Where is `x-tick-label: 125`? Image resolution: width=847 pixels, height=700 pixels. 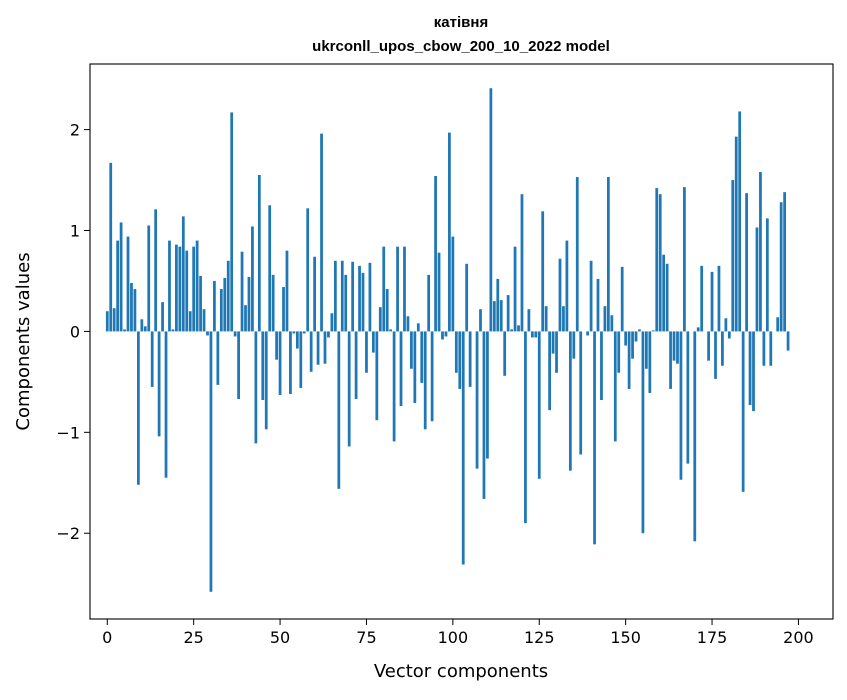 x-tick-label: 125 is located at coordinates (539, 637).